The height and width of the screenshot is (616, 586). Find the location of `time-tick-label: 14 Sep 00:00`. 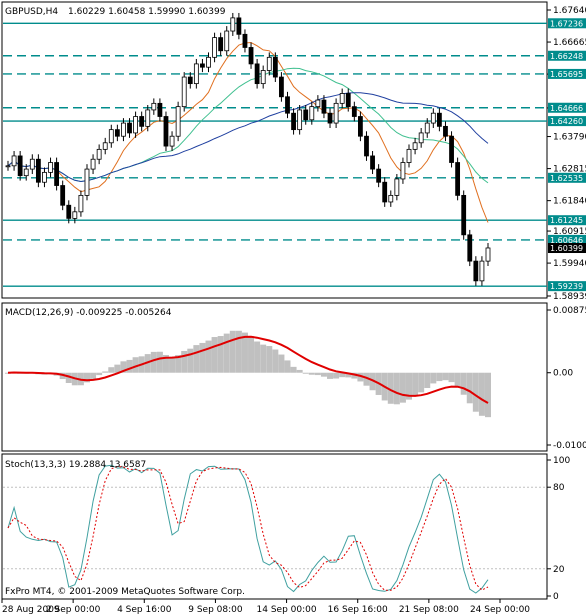

time-tick-label: 14 Sep 00:00 is located at coordinates (287, 610).